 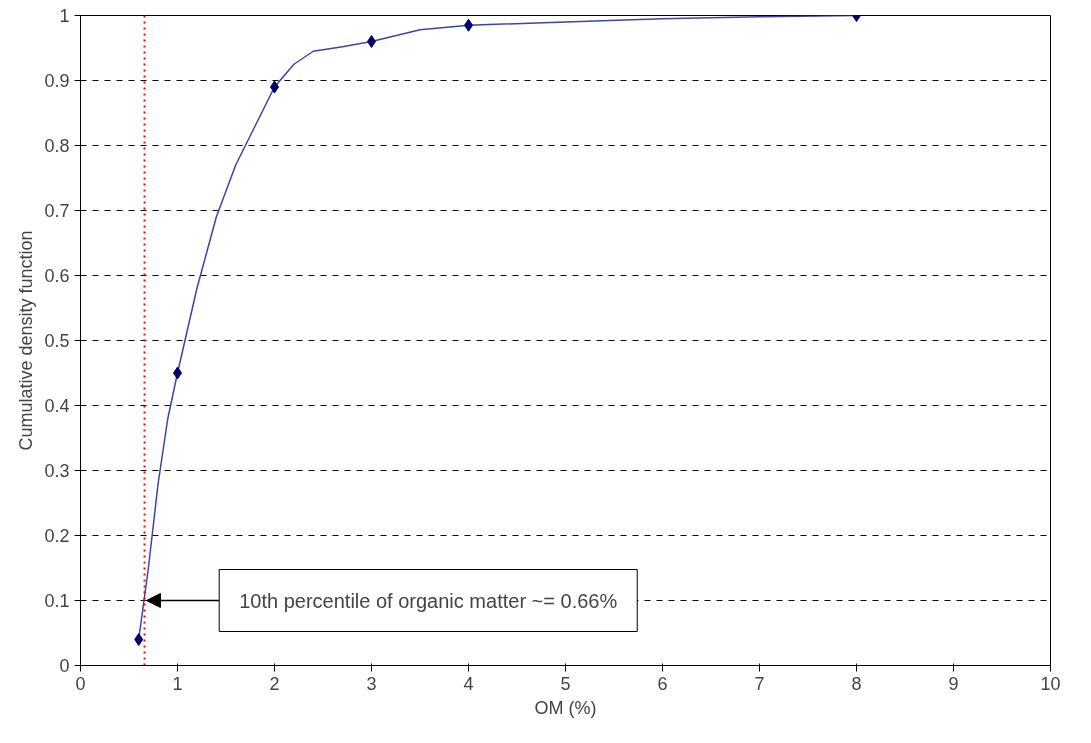 What do you see at coordinates (565, 683) in the screenshot?
I see `x-tick-label: 5` at bounding box center [565, 683].